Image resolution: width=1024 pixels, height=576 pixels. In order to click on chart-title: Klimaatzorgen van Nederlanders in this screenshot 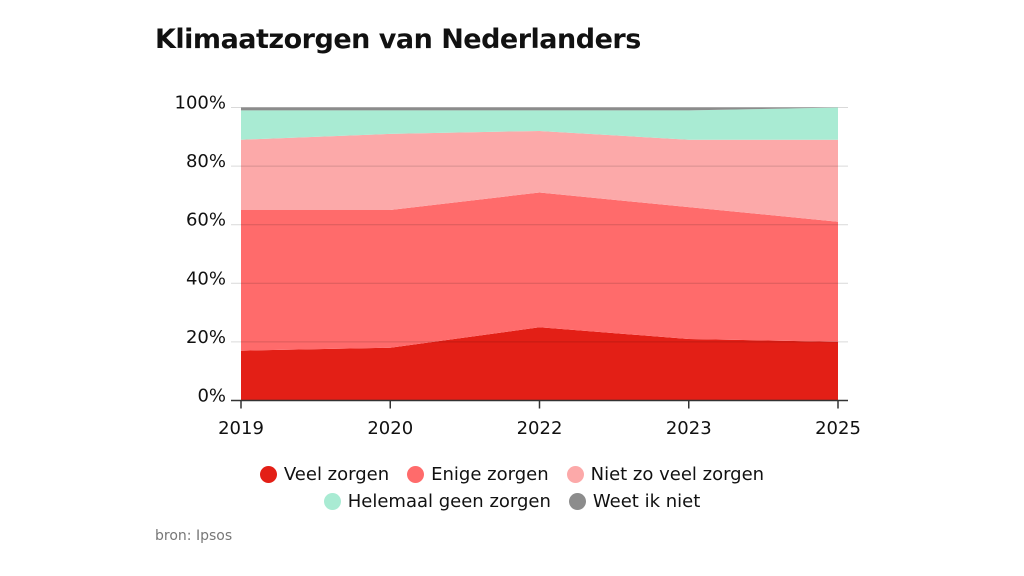, I will do `click(398, 39)`.